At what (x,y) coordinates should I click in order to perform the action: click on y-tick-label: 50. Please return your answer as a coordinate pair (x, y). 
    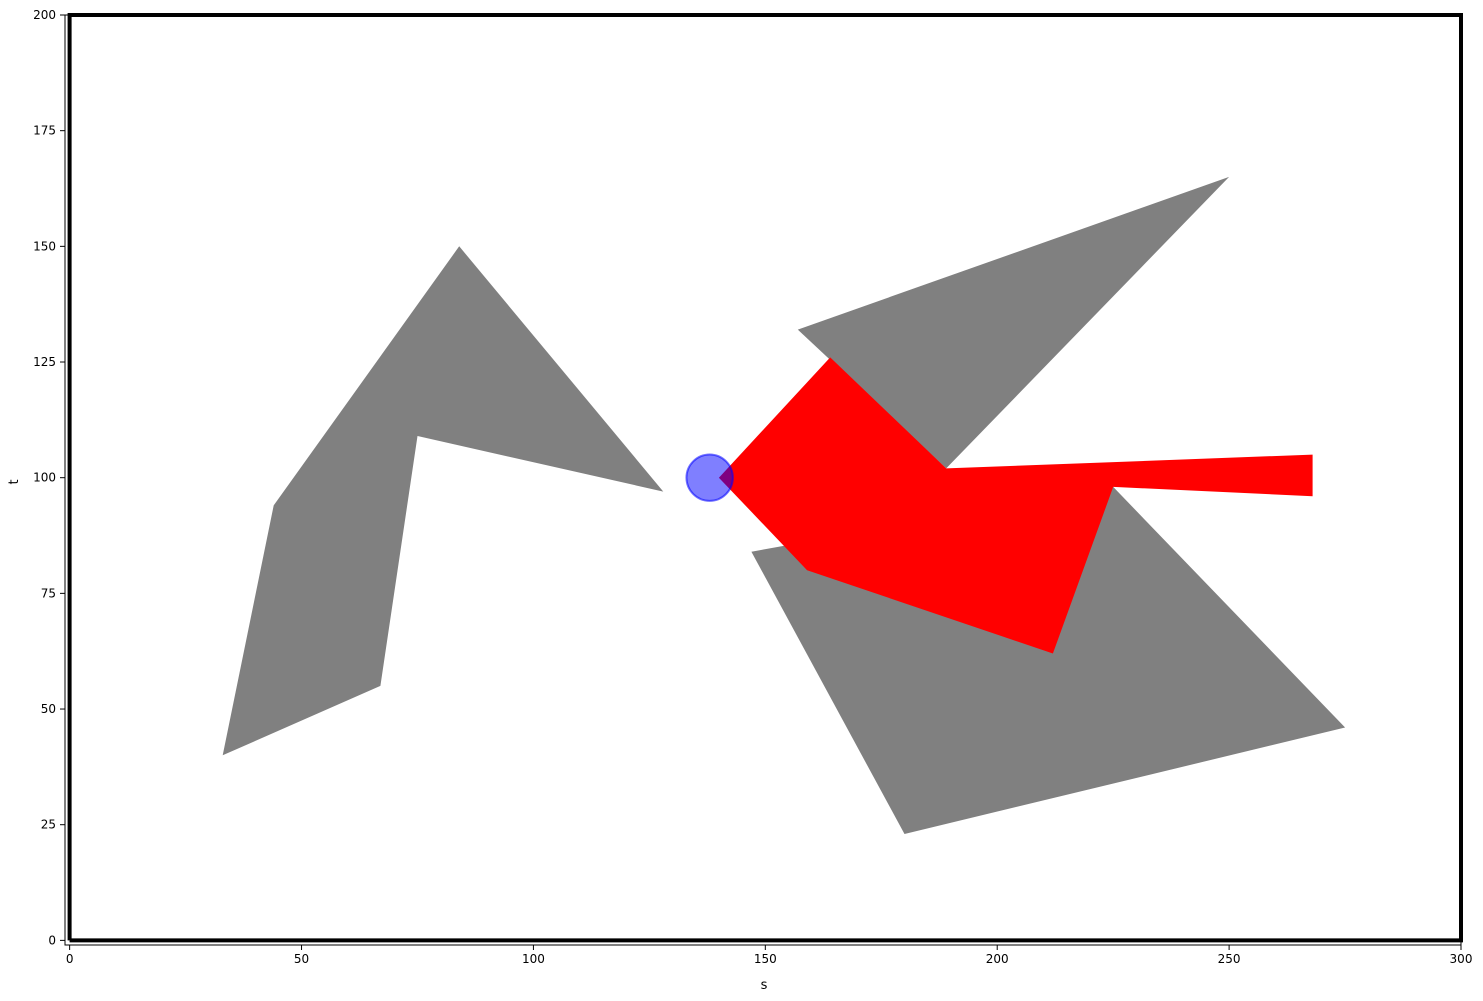
    Looking at the image, I should click on (48, 709).